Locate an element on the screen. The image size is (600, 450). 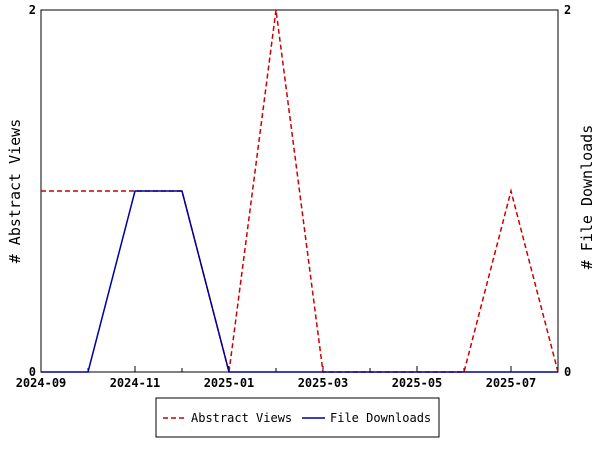
legend-box is located at coordinates (297, 417).